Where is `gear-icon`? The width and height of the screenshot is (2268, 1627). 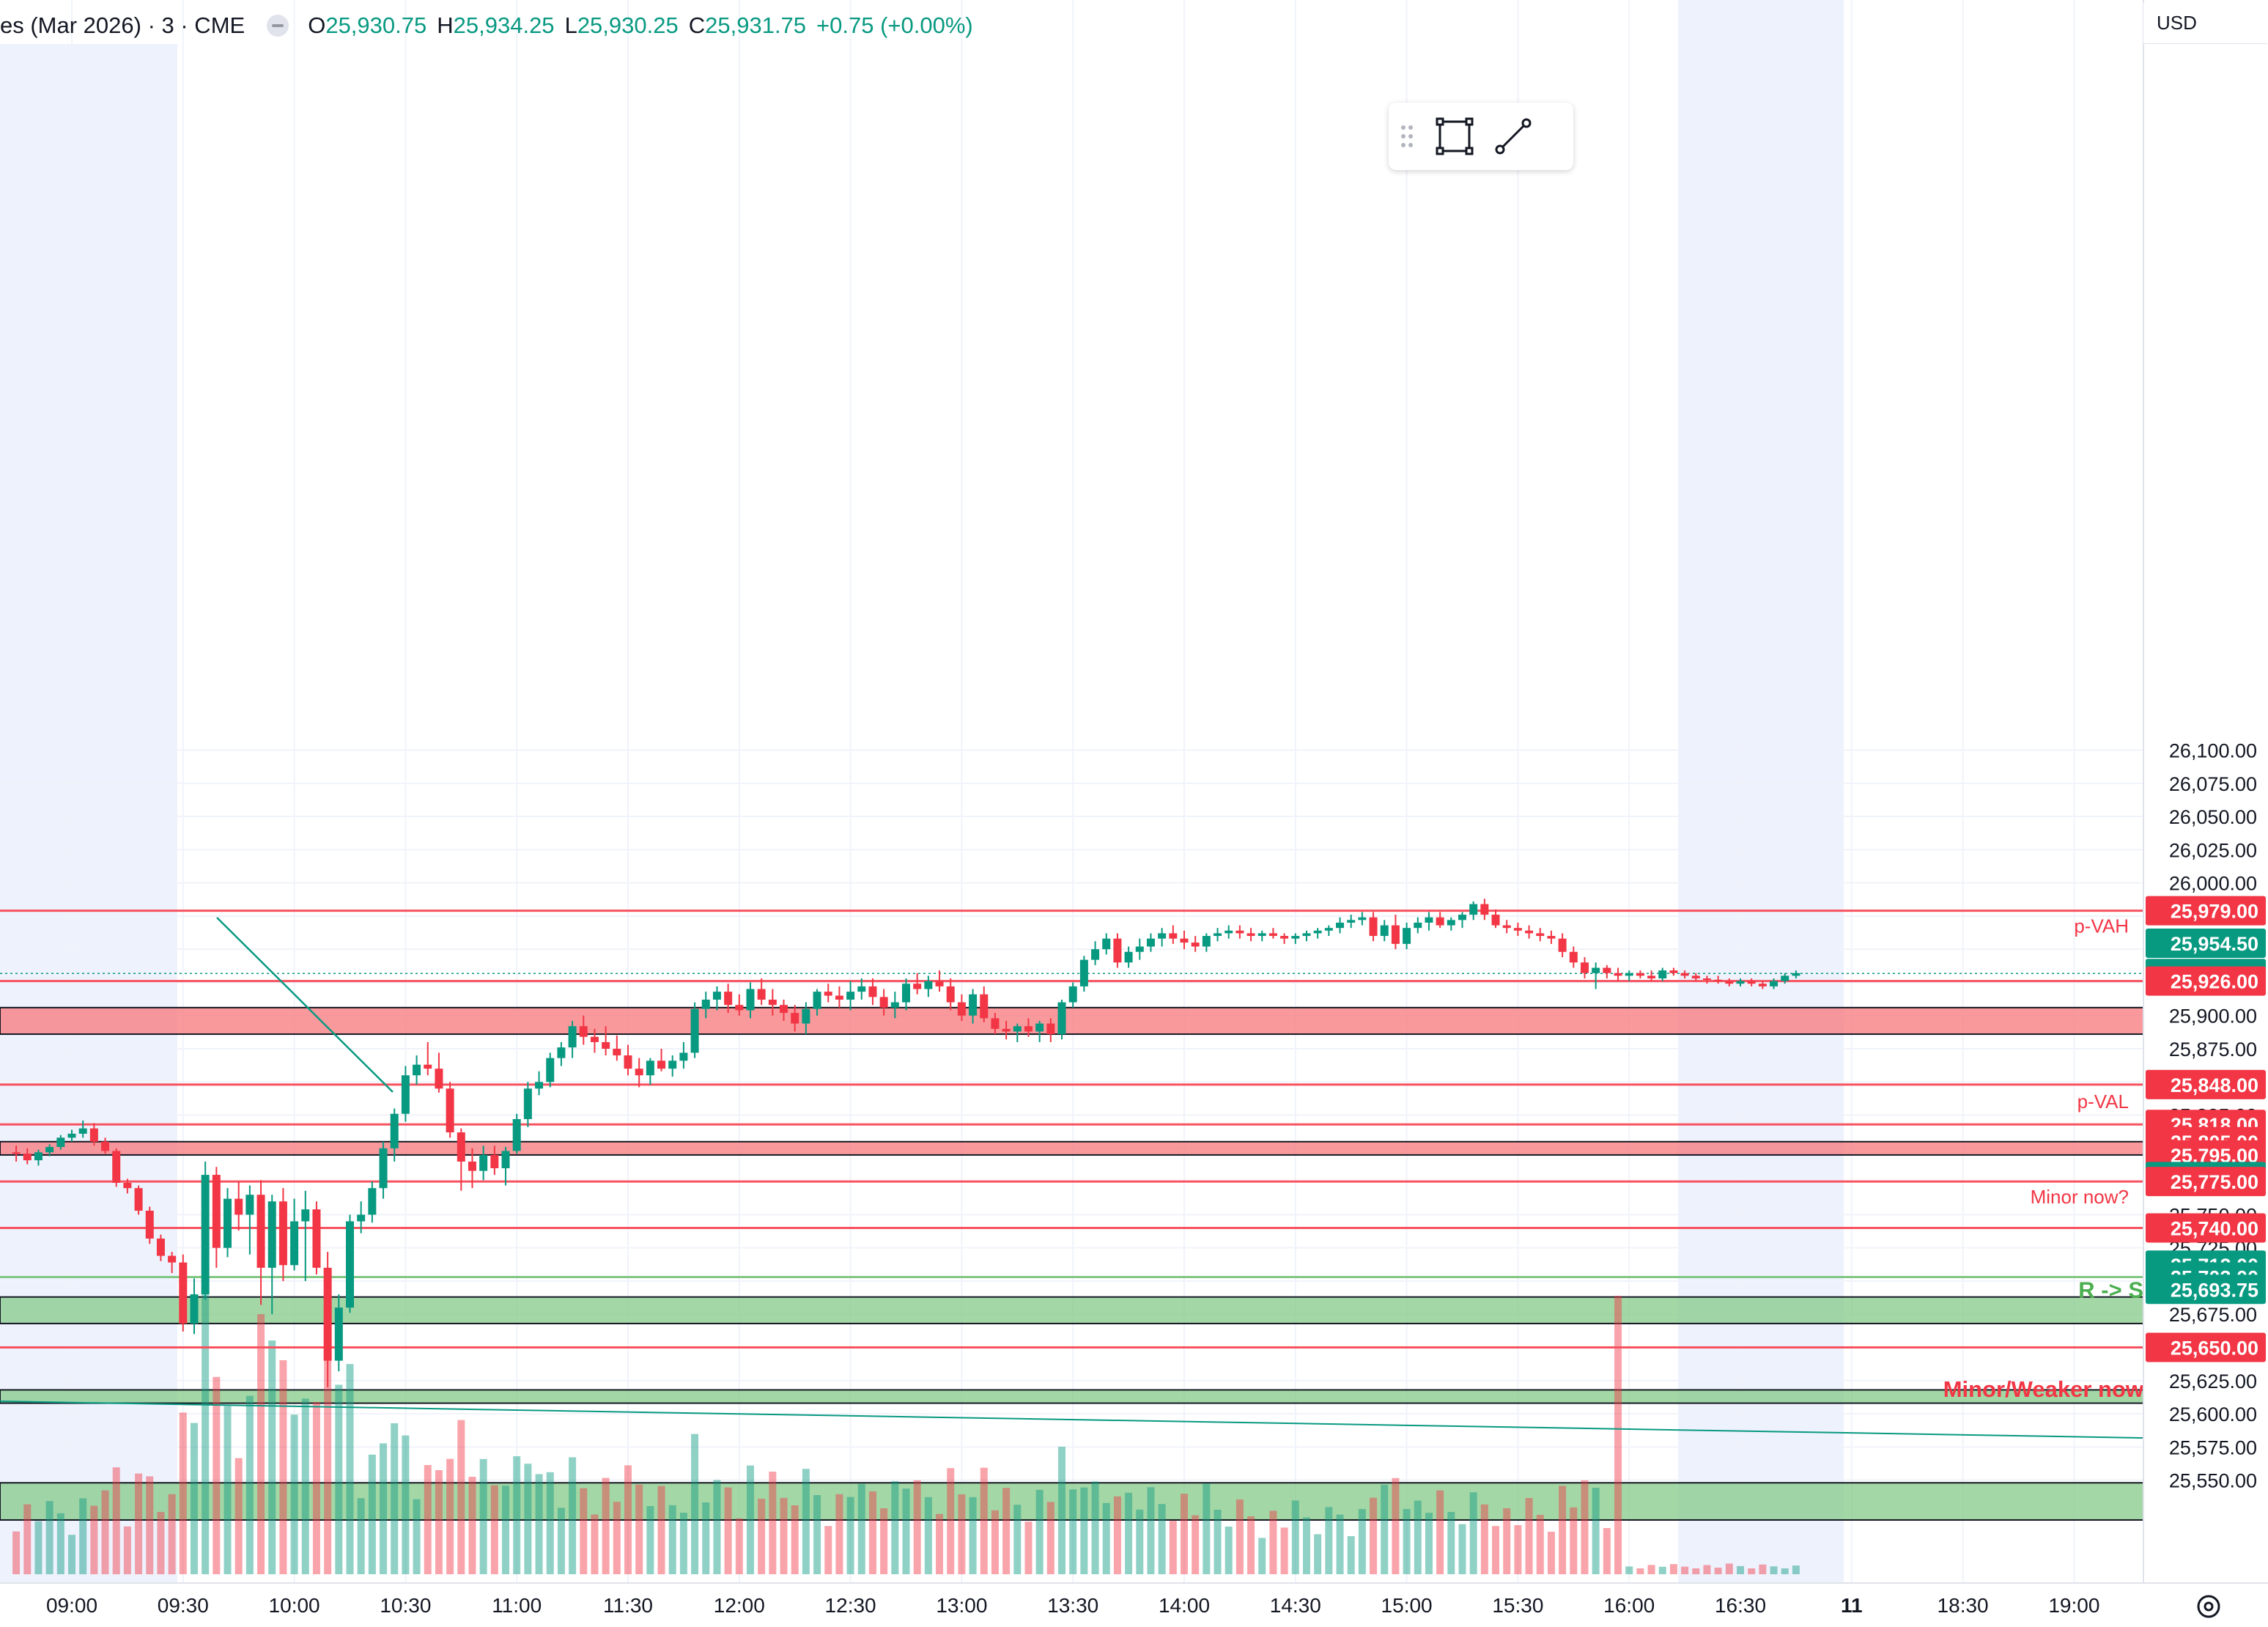 gear-icon is located at coordinates (2208, 1606).